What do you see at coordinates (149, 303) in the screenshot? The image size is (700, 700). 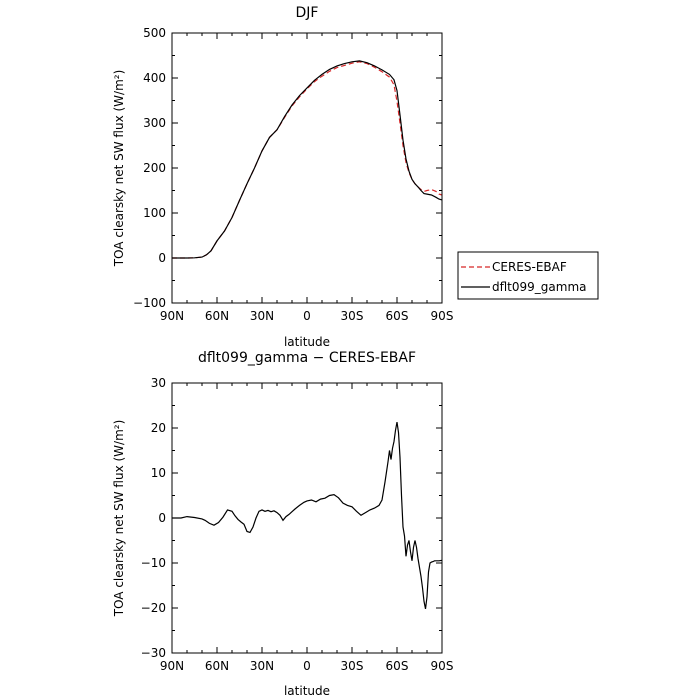 I see `y-tick-label: −100` at bounding box center [149, 303].